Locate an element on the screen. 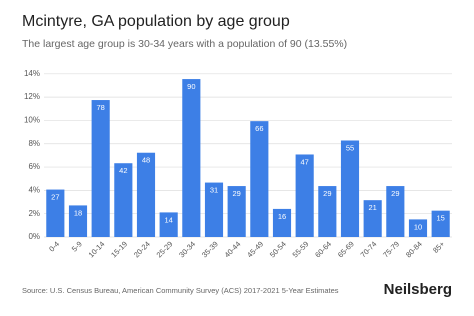 The height and width of the screenshot is (316, 474). x-tick-label: 50-54 is located at coordinates (278, 249).